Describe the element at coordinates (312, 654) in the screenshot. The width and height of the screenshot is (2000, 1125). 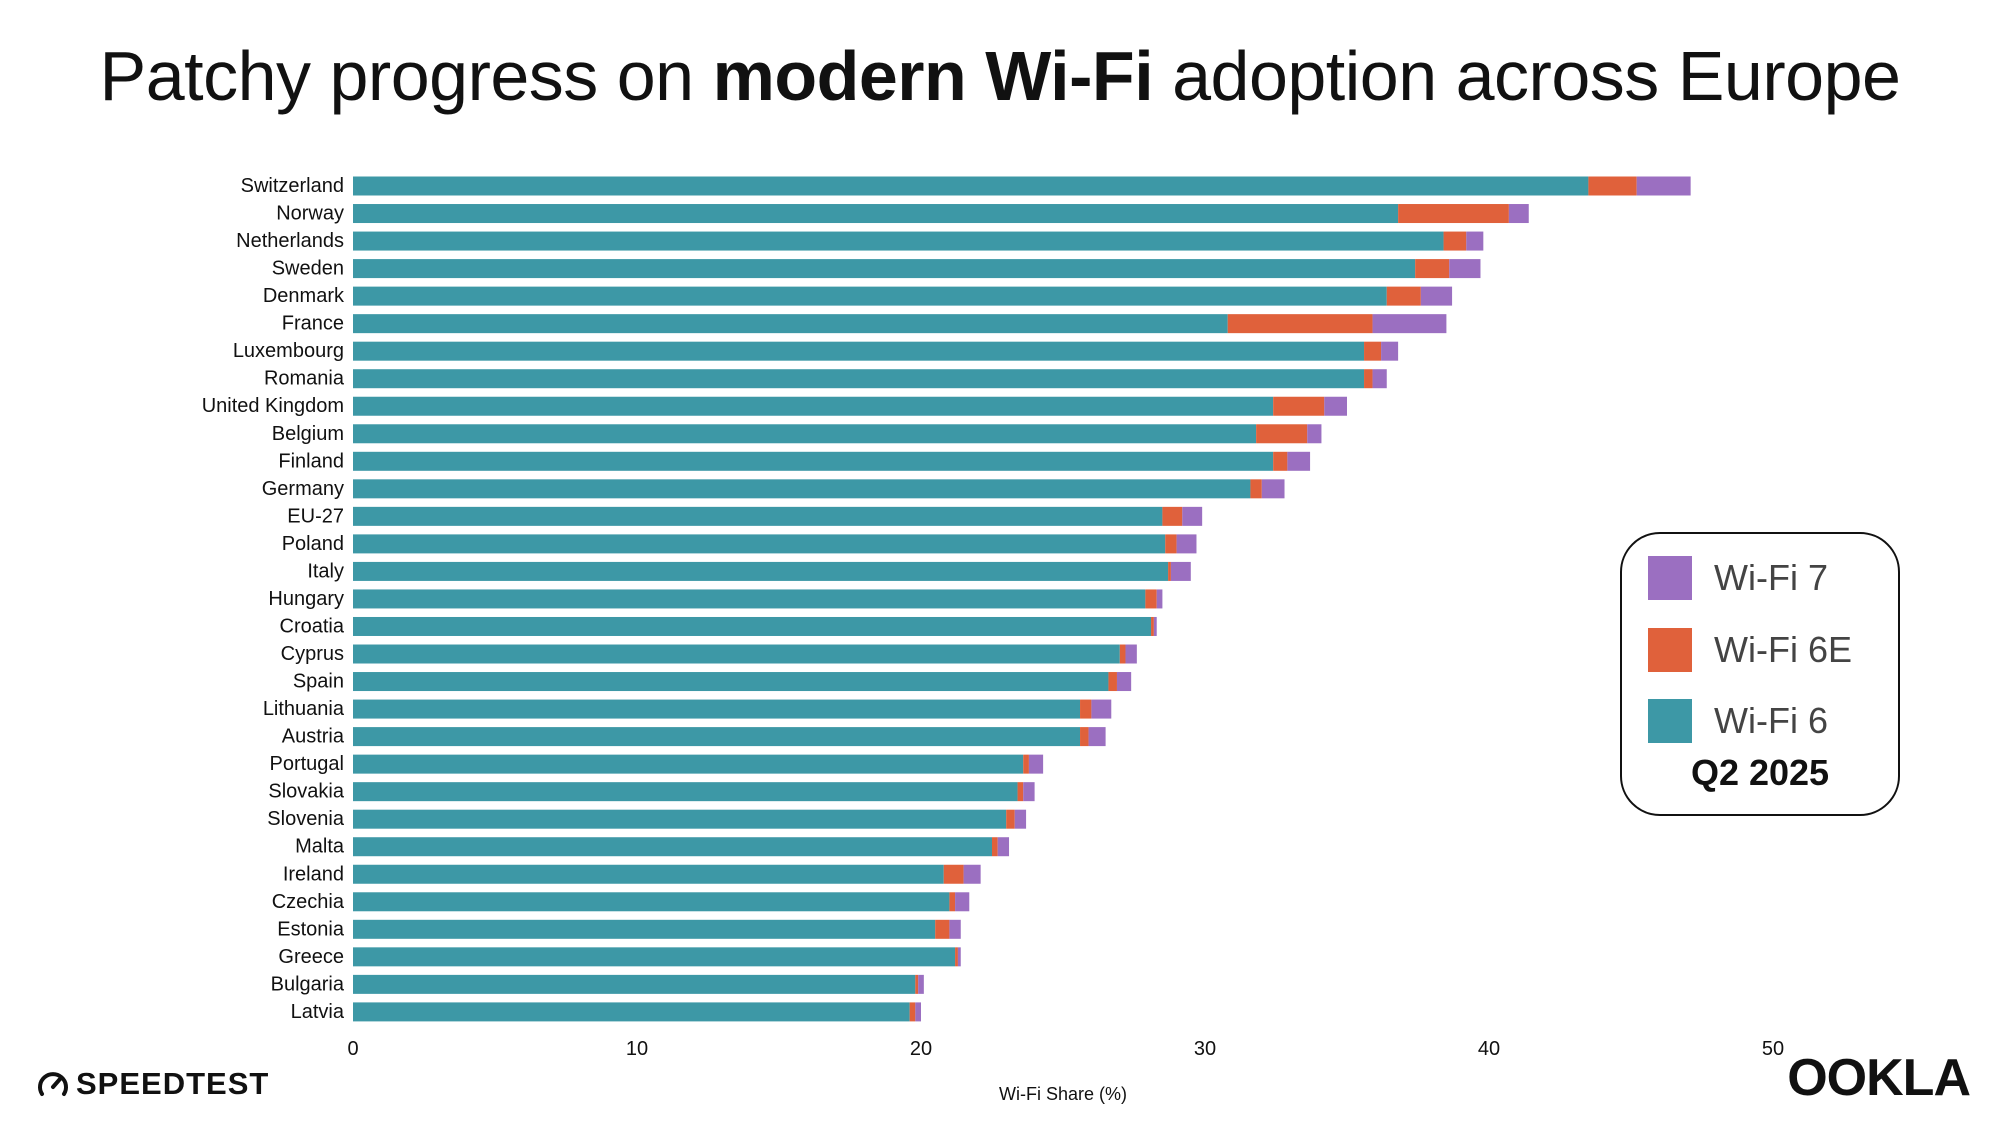
I see `category-label-cyprus: Cyprus` at that location.